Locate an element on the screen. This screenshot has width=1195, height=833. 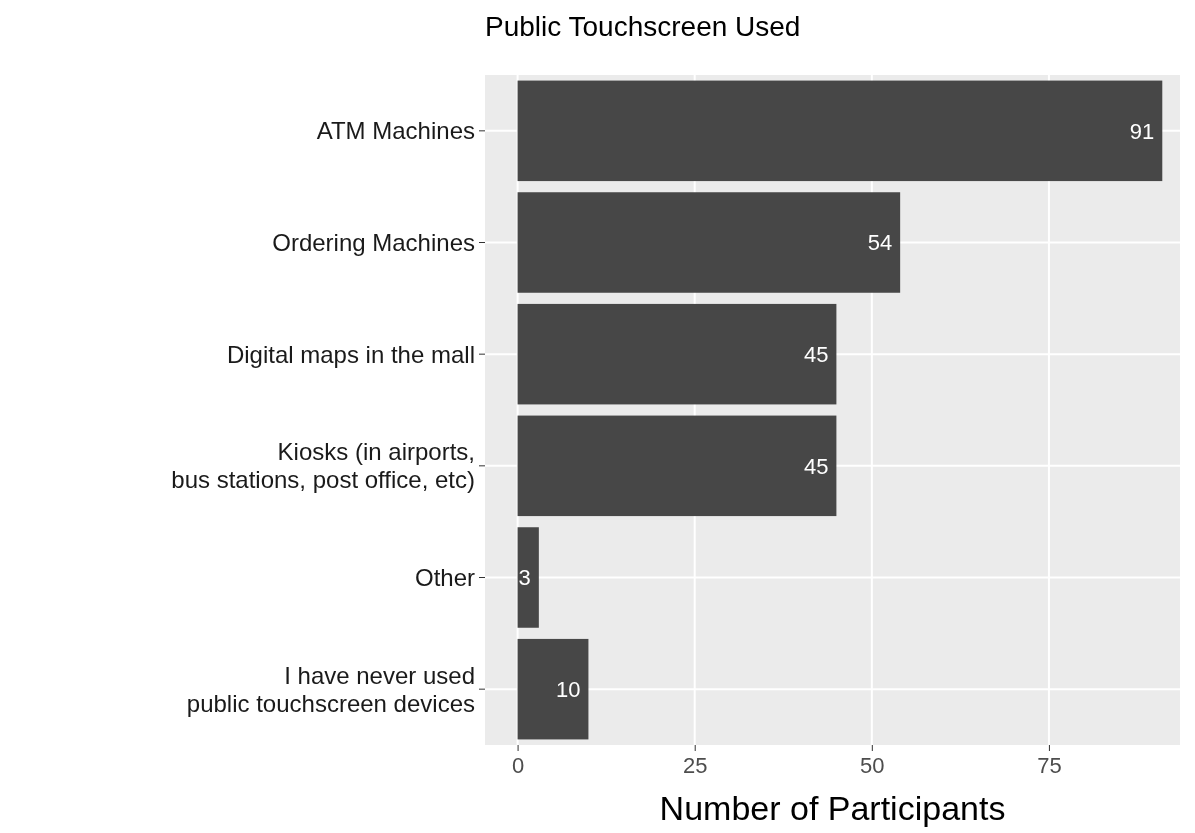
data-label: 91 is located at coordinates (1142, 131).